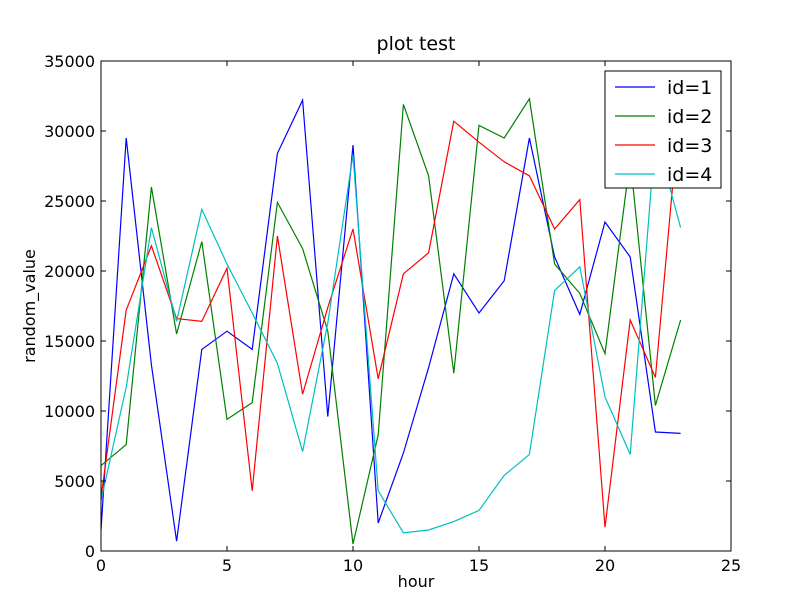  I want to click on y-axis-label: random_value, so click(30, 306).